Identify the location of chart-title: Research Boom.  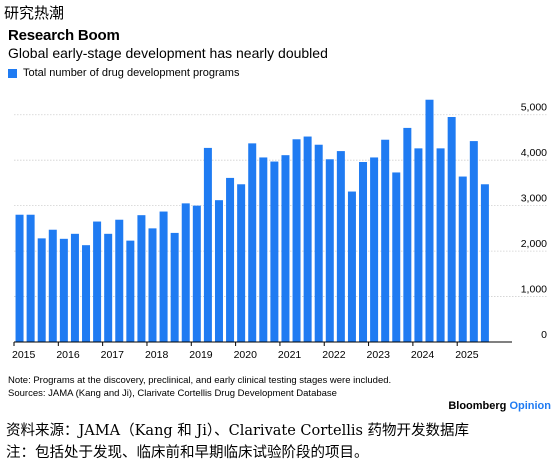
(64, 35).